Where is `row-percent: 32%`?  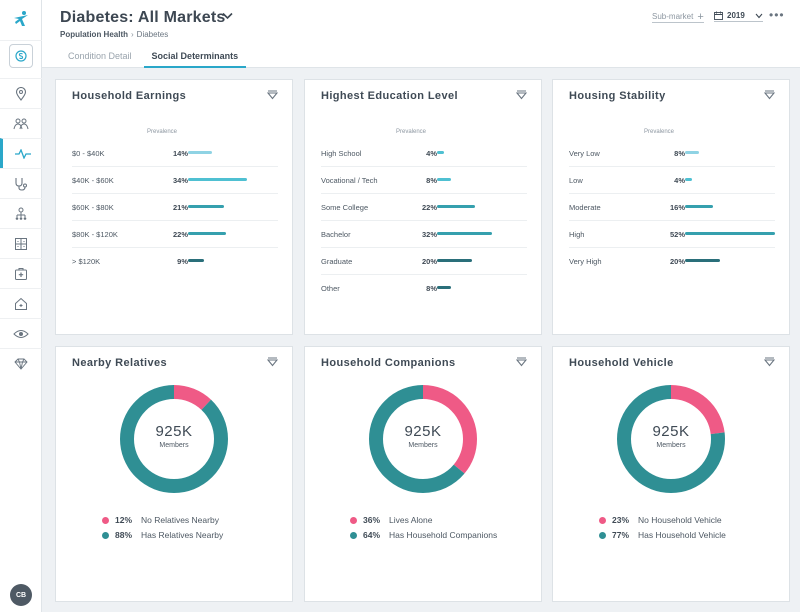
row-percent: 32% is located at coordinates (429, 234).